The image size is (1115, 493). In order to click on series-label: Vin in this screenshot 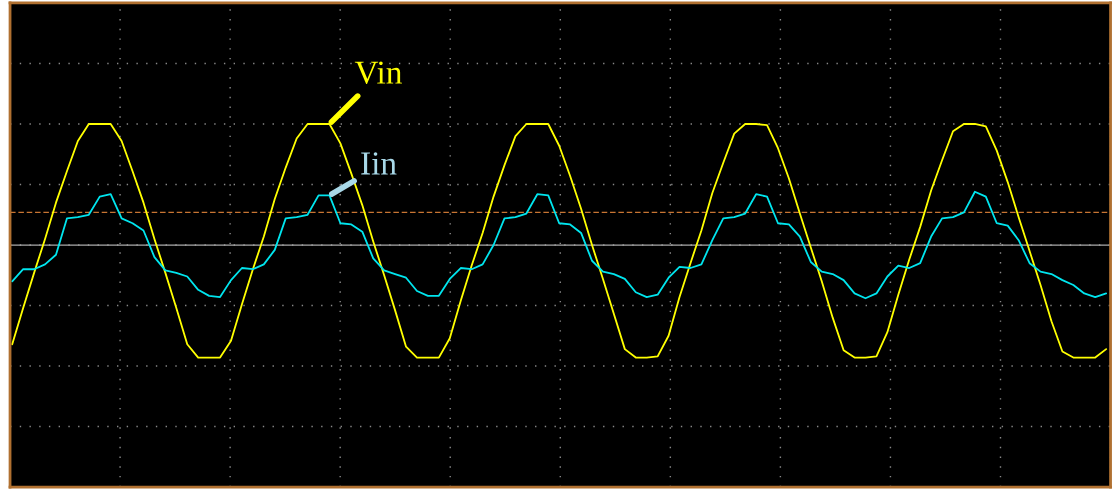, I will do `click(378, 73)`.